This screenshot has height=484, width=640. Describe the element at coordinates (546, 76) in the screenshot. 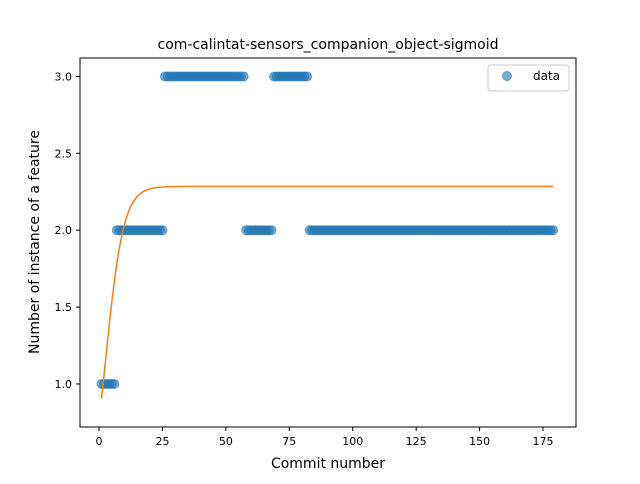

I see `legend-label-data: data` at that location.